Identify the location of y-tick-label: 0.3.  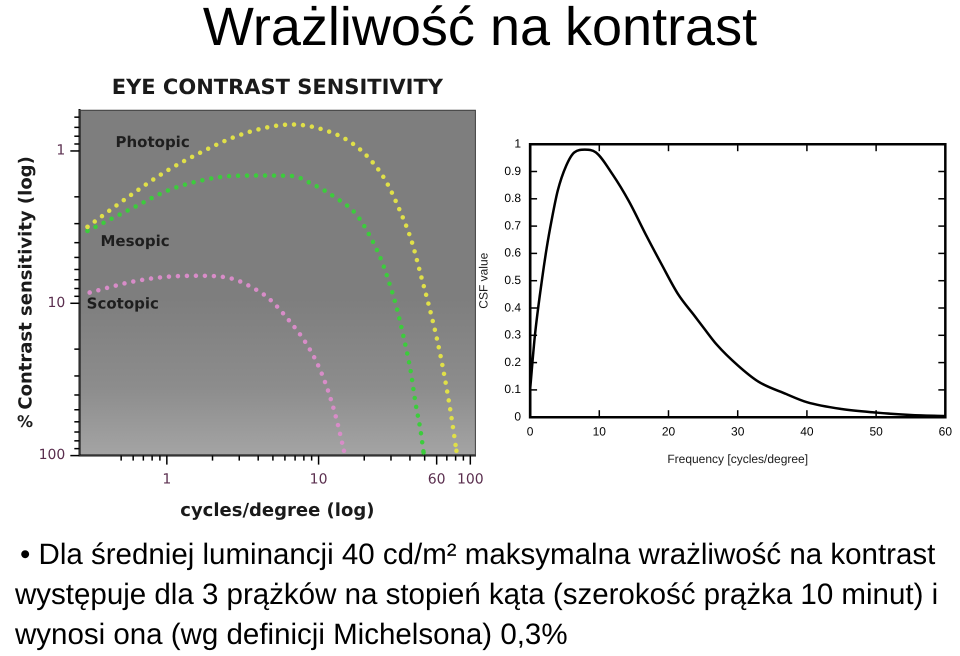
(513, 335).